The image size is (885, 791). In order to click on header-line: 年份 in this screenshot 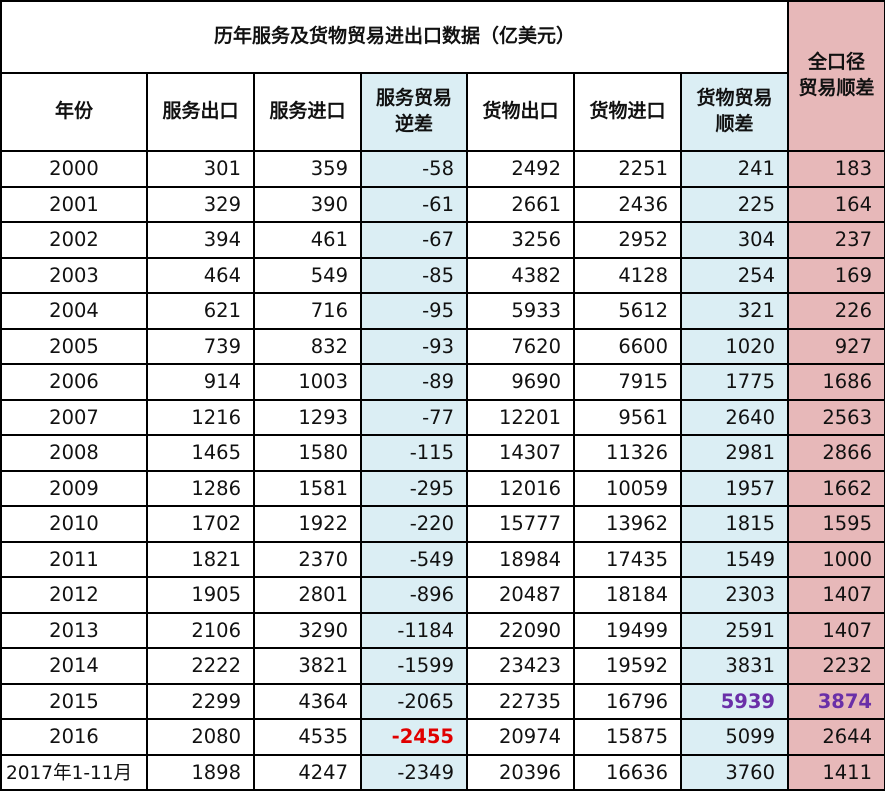, I will do `click(73, 111)`.